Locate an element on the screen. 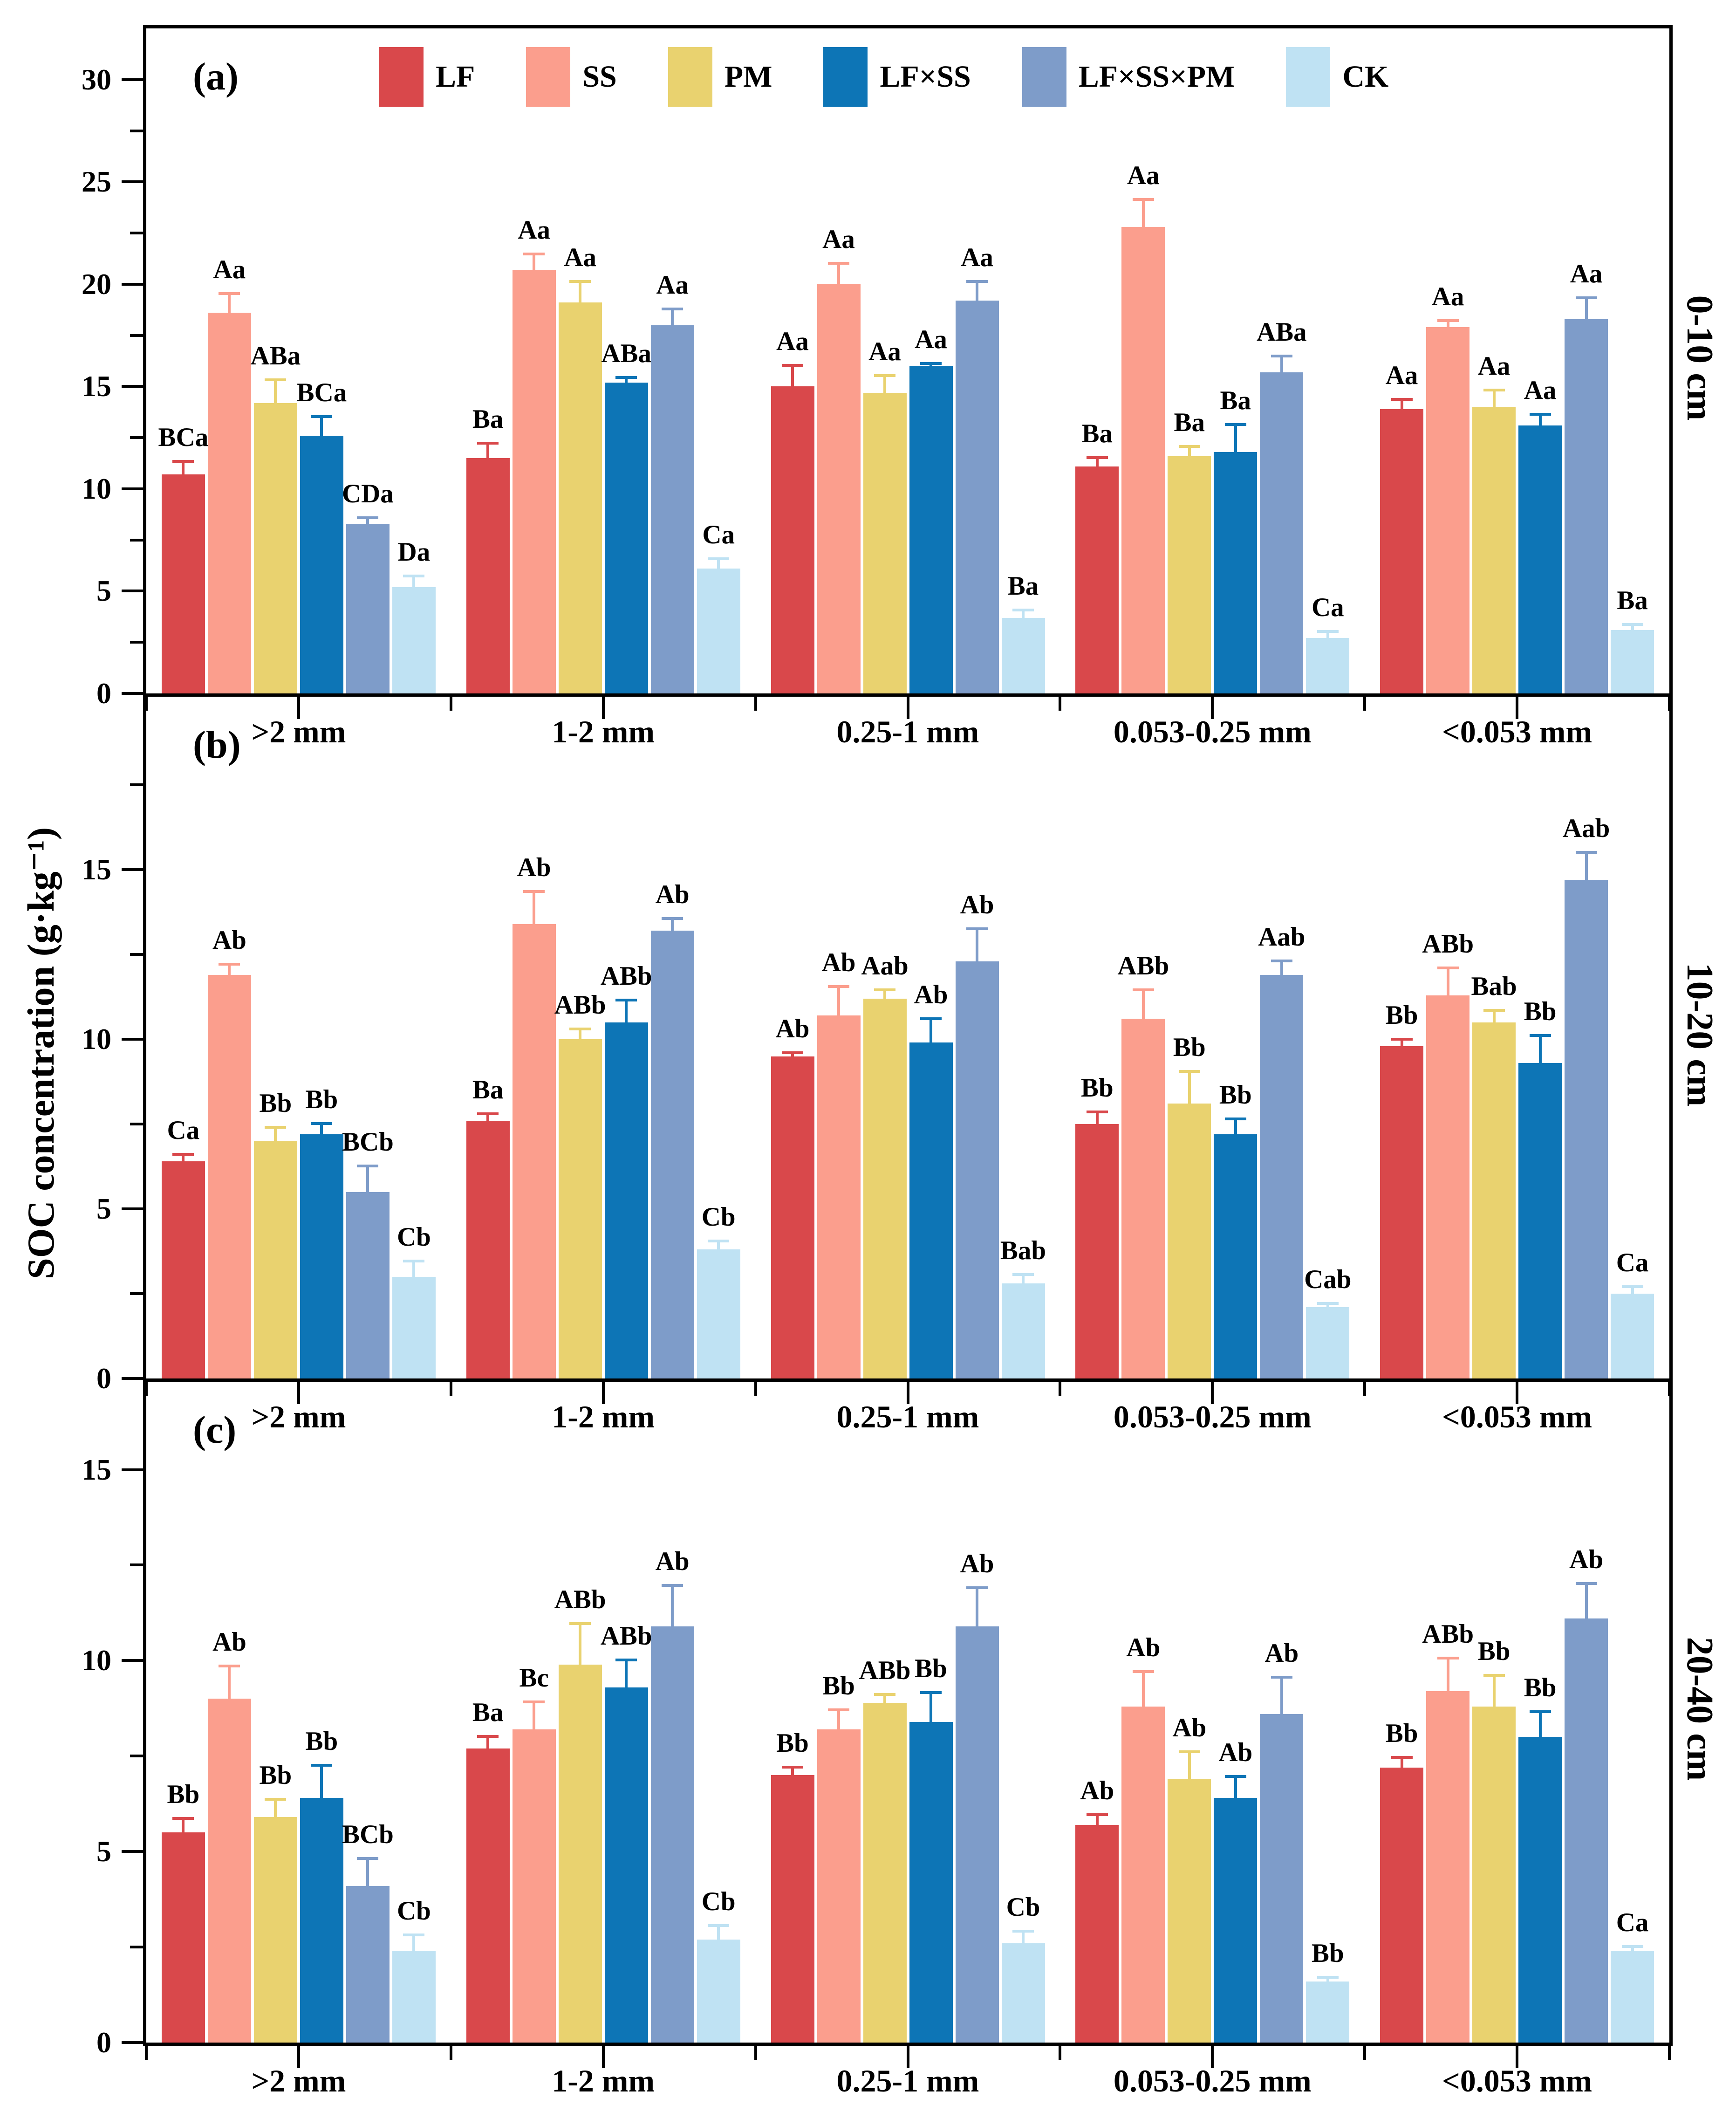 The image size is (1736, 2105). y-tick-label: 0 is located at coordinates (103, 694).